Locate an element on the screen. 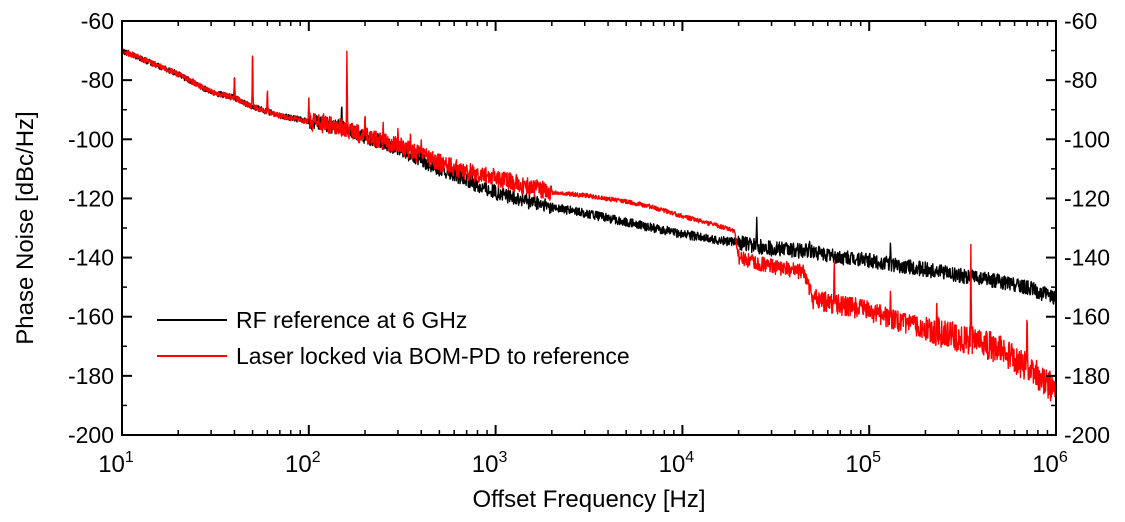 This screenshot has height=522, width=1125. legend-label-rf-reference: RF reference at 6 GHz is located at coordinates (351, 320).